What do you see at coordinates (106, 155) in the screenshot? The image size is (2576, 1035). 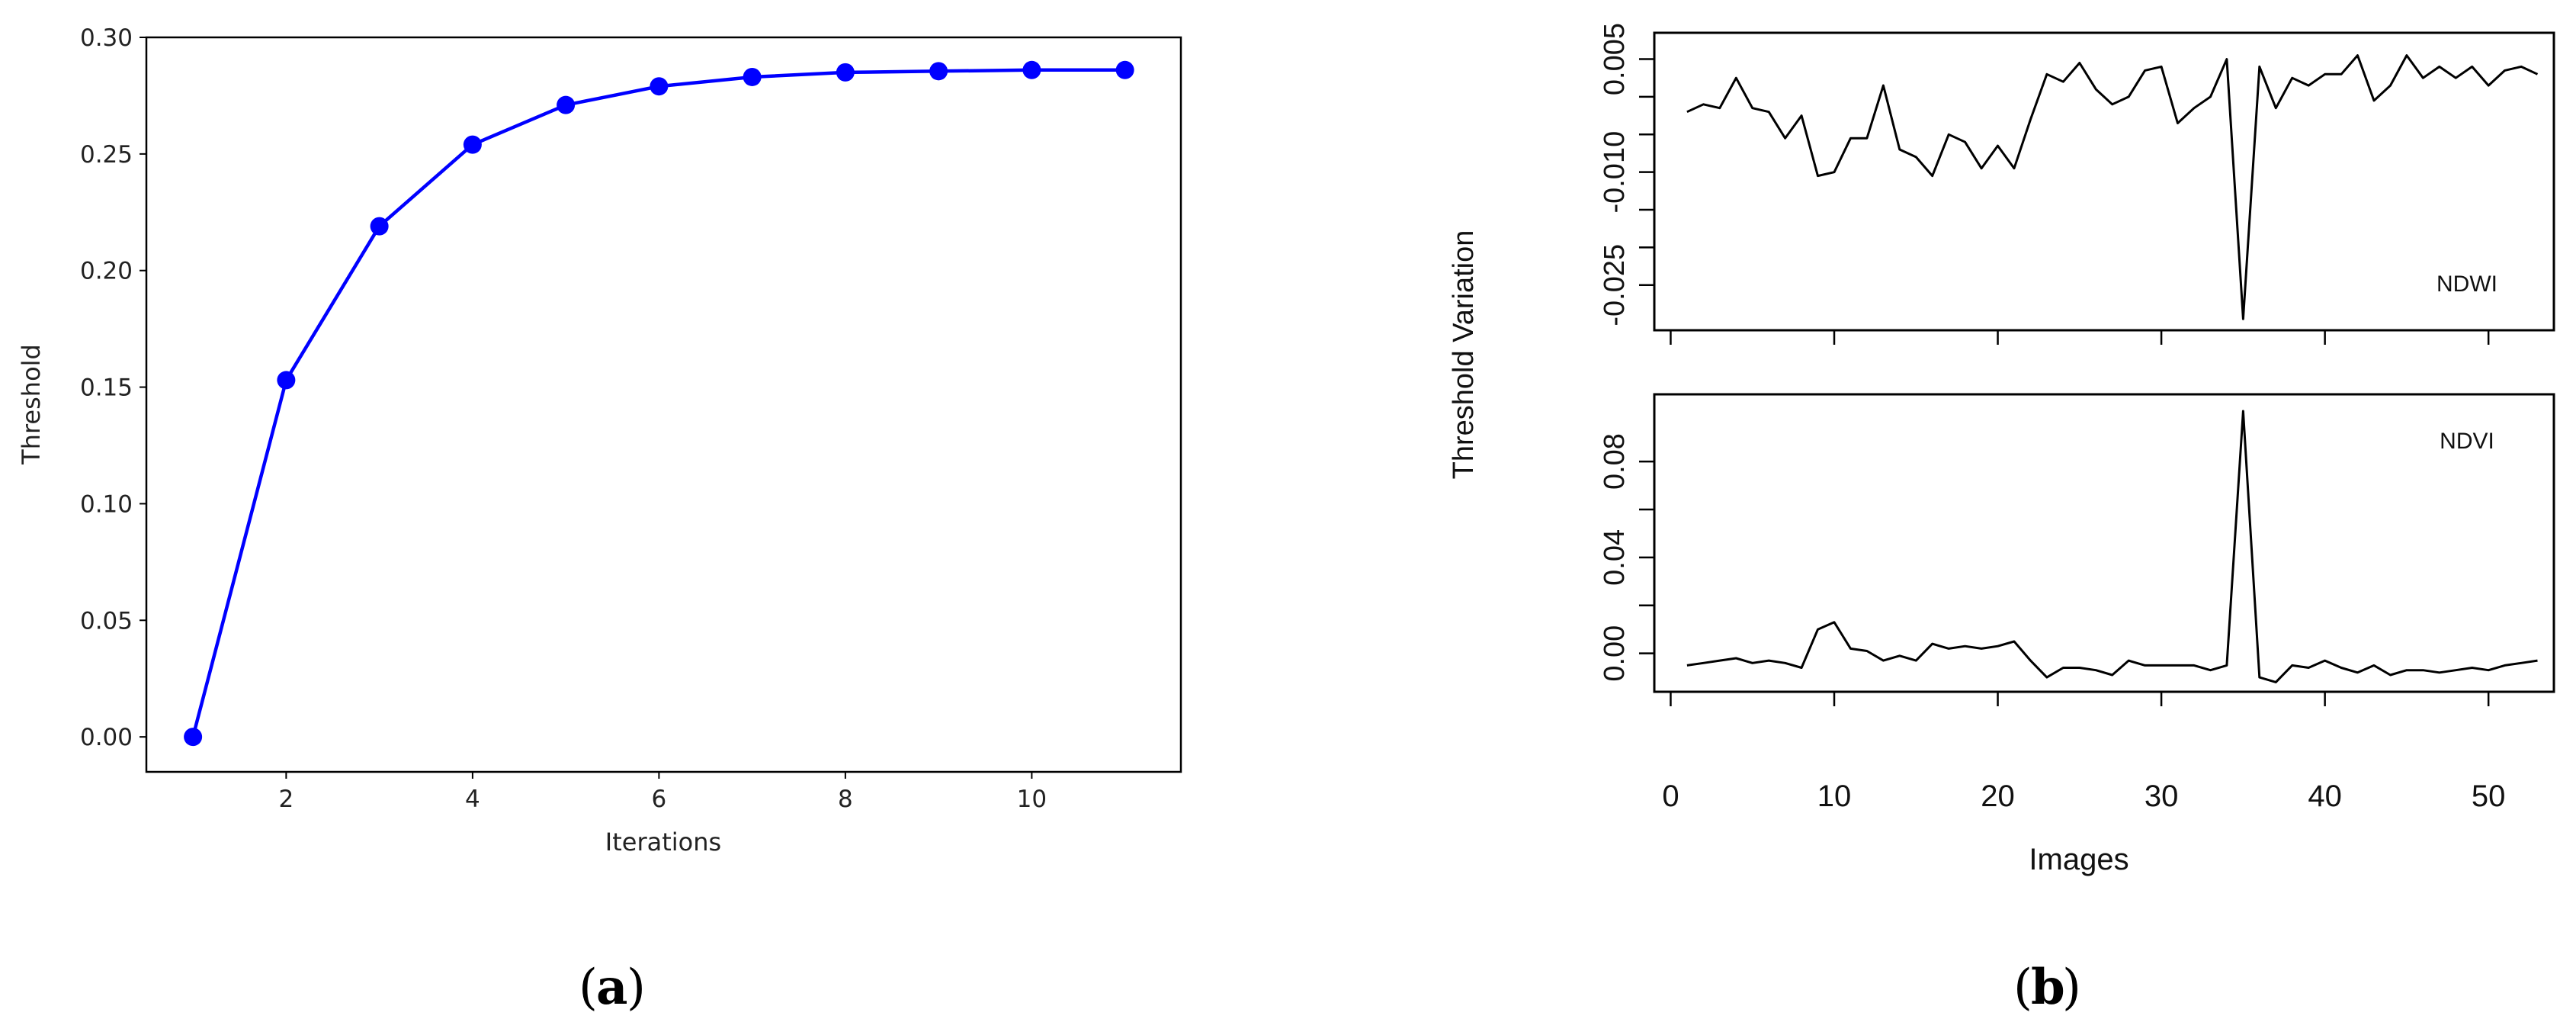 I see `chart-a-ytick-label: 0.25` at bounding box center [106, 155].